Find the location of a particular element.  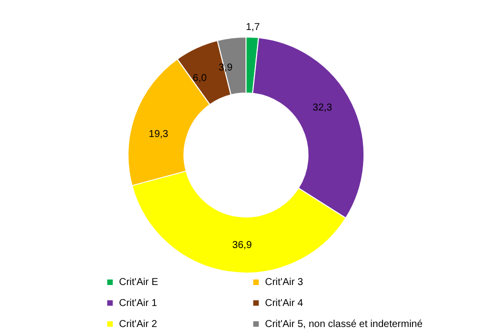

data-label: 36,9 is located at coordinates (242, 245).